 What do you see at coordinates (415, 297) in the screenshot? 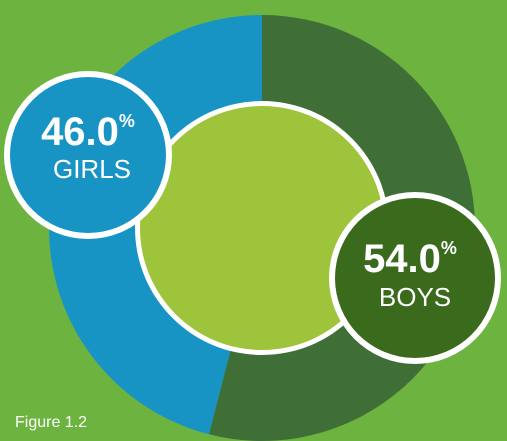
I see `boys-category-label: BOYS` at bounding box center [415, 297].